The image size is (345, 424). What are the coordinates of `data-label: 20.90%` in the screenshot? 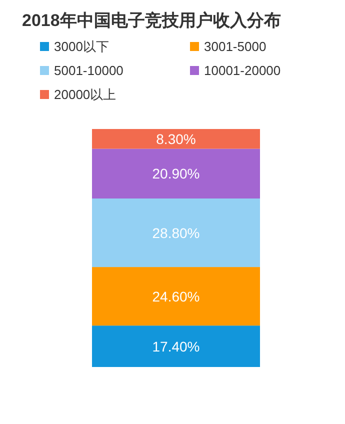 It's located at (176, 174).